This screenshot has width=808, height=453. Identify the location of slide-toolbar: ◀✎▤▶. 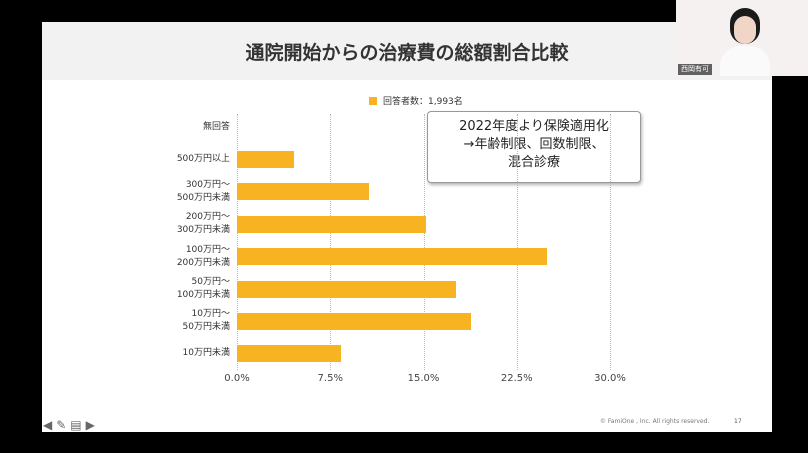
(71, 425).